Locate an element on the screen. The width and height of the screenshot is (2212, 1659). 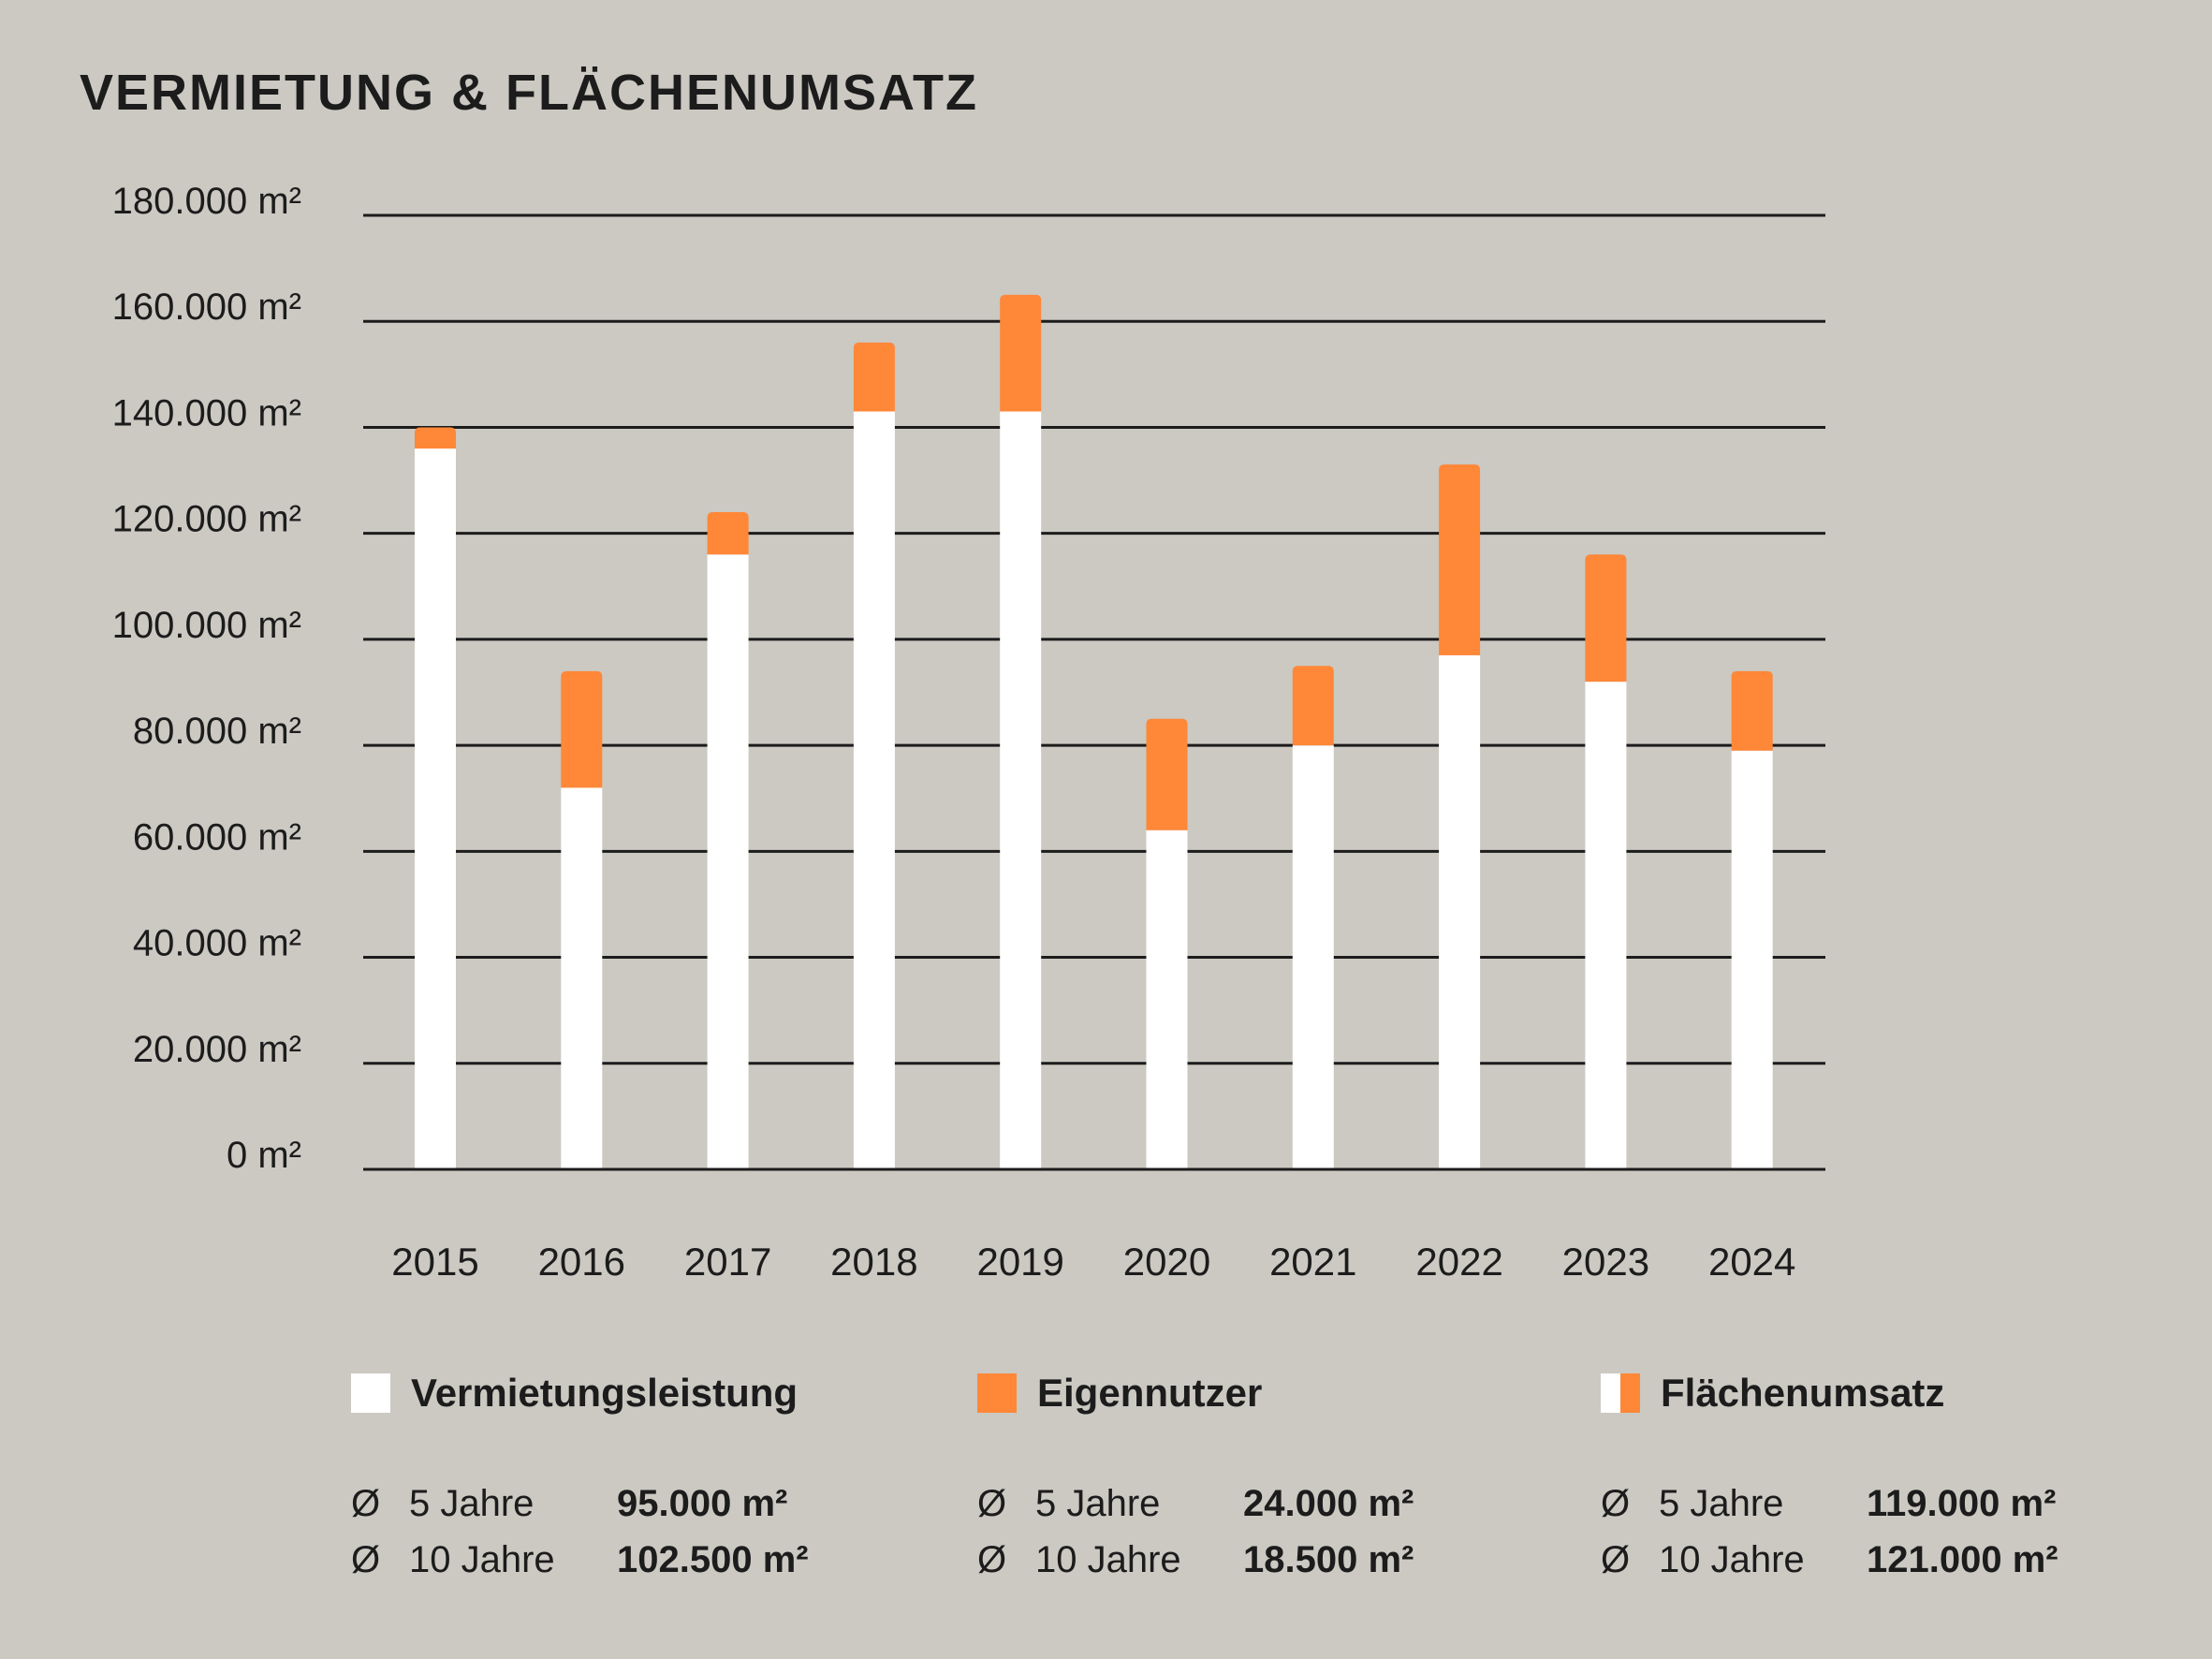
legend-swatch-flaechenumsatz is located at coordinates (1620, 1393).